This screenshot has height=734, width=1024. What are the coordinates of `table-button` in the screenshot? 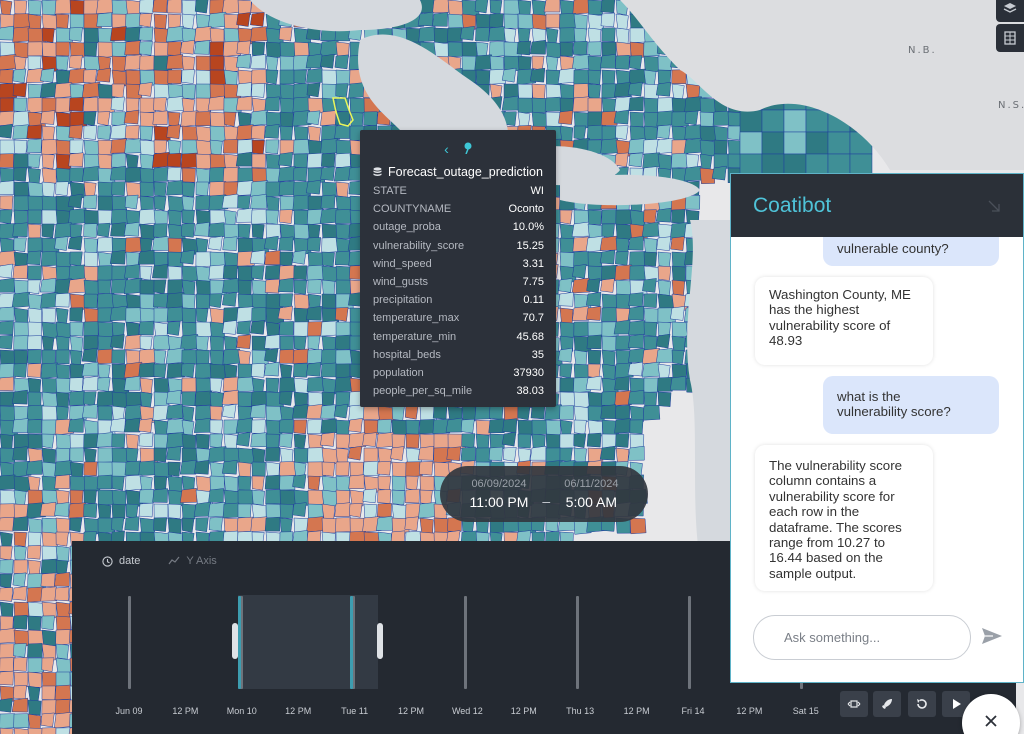 It's located at (1010, 38).